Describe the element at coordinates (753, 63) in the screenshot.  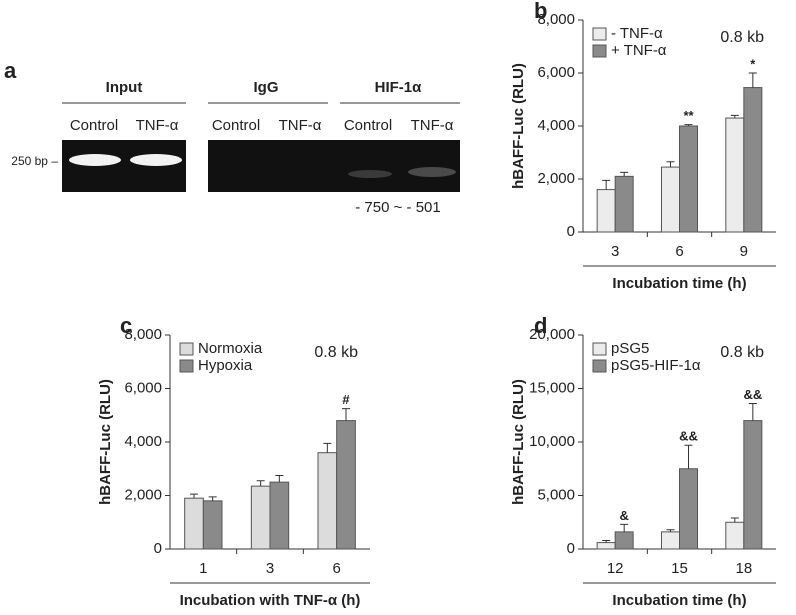
I see `annotation: *` at that location.